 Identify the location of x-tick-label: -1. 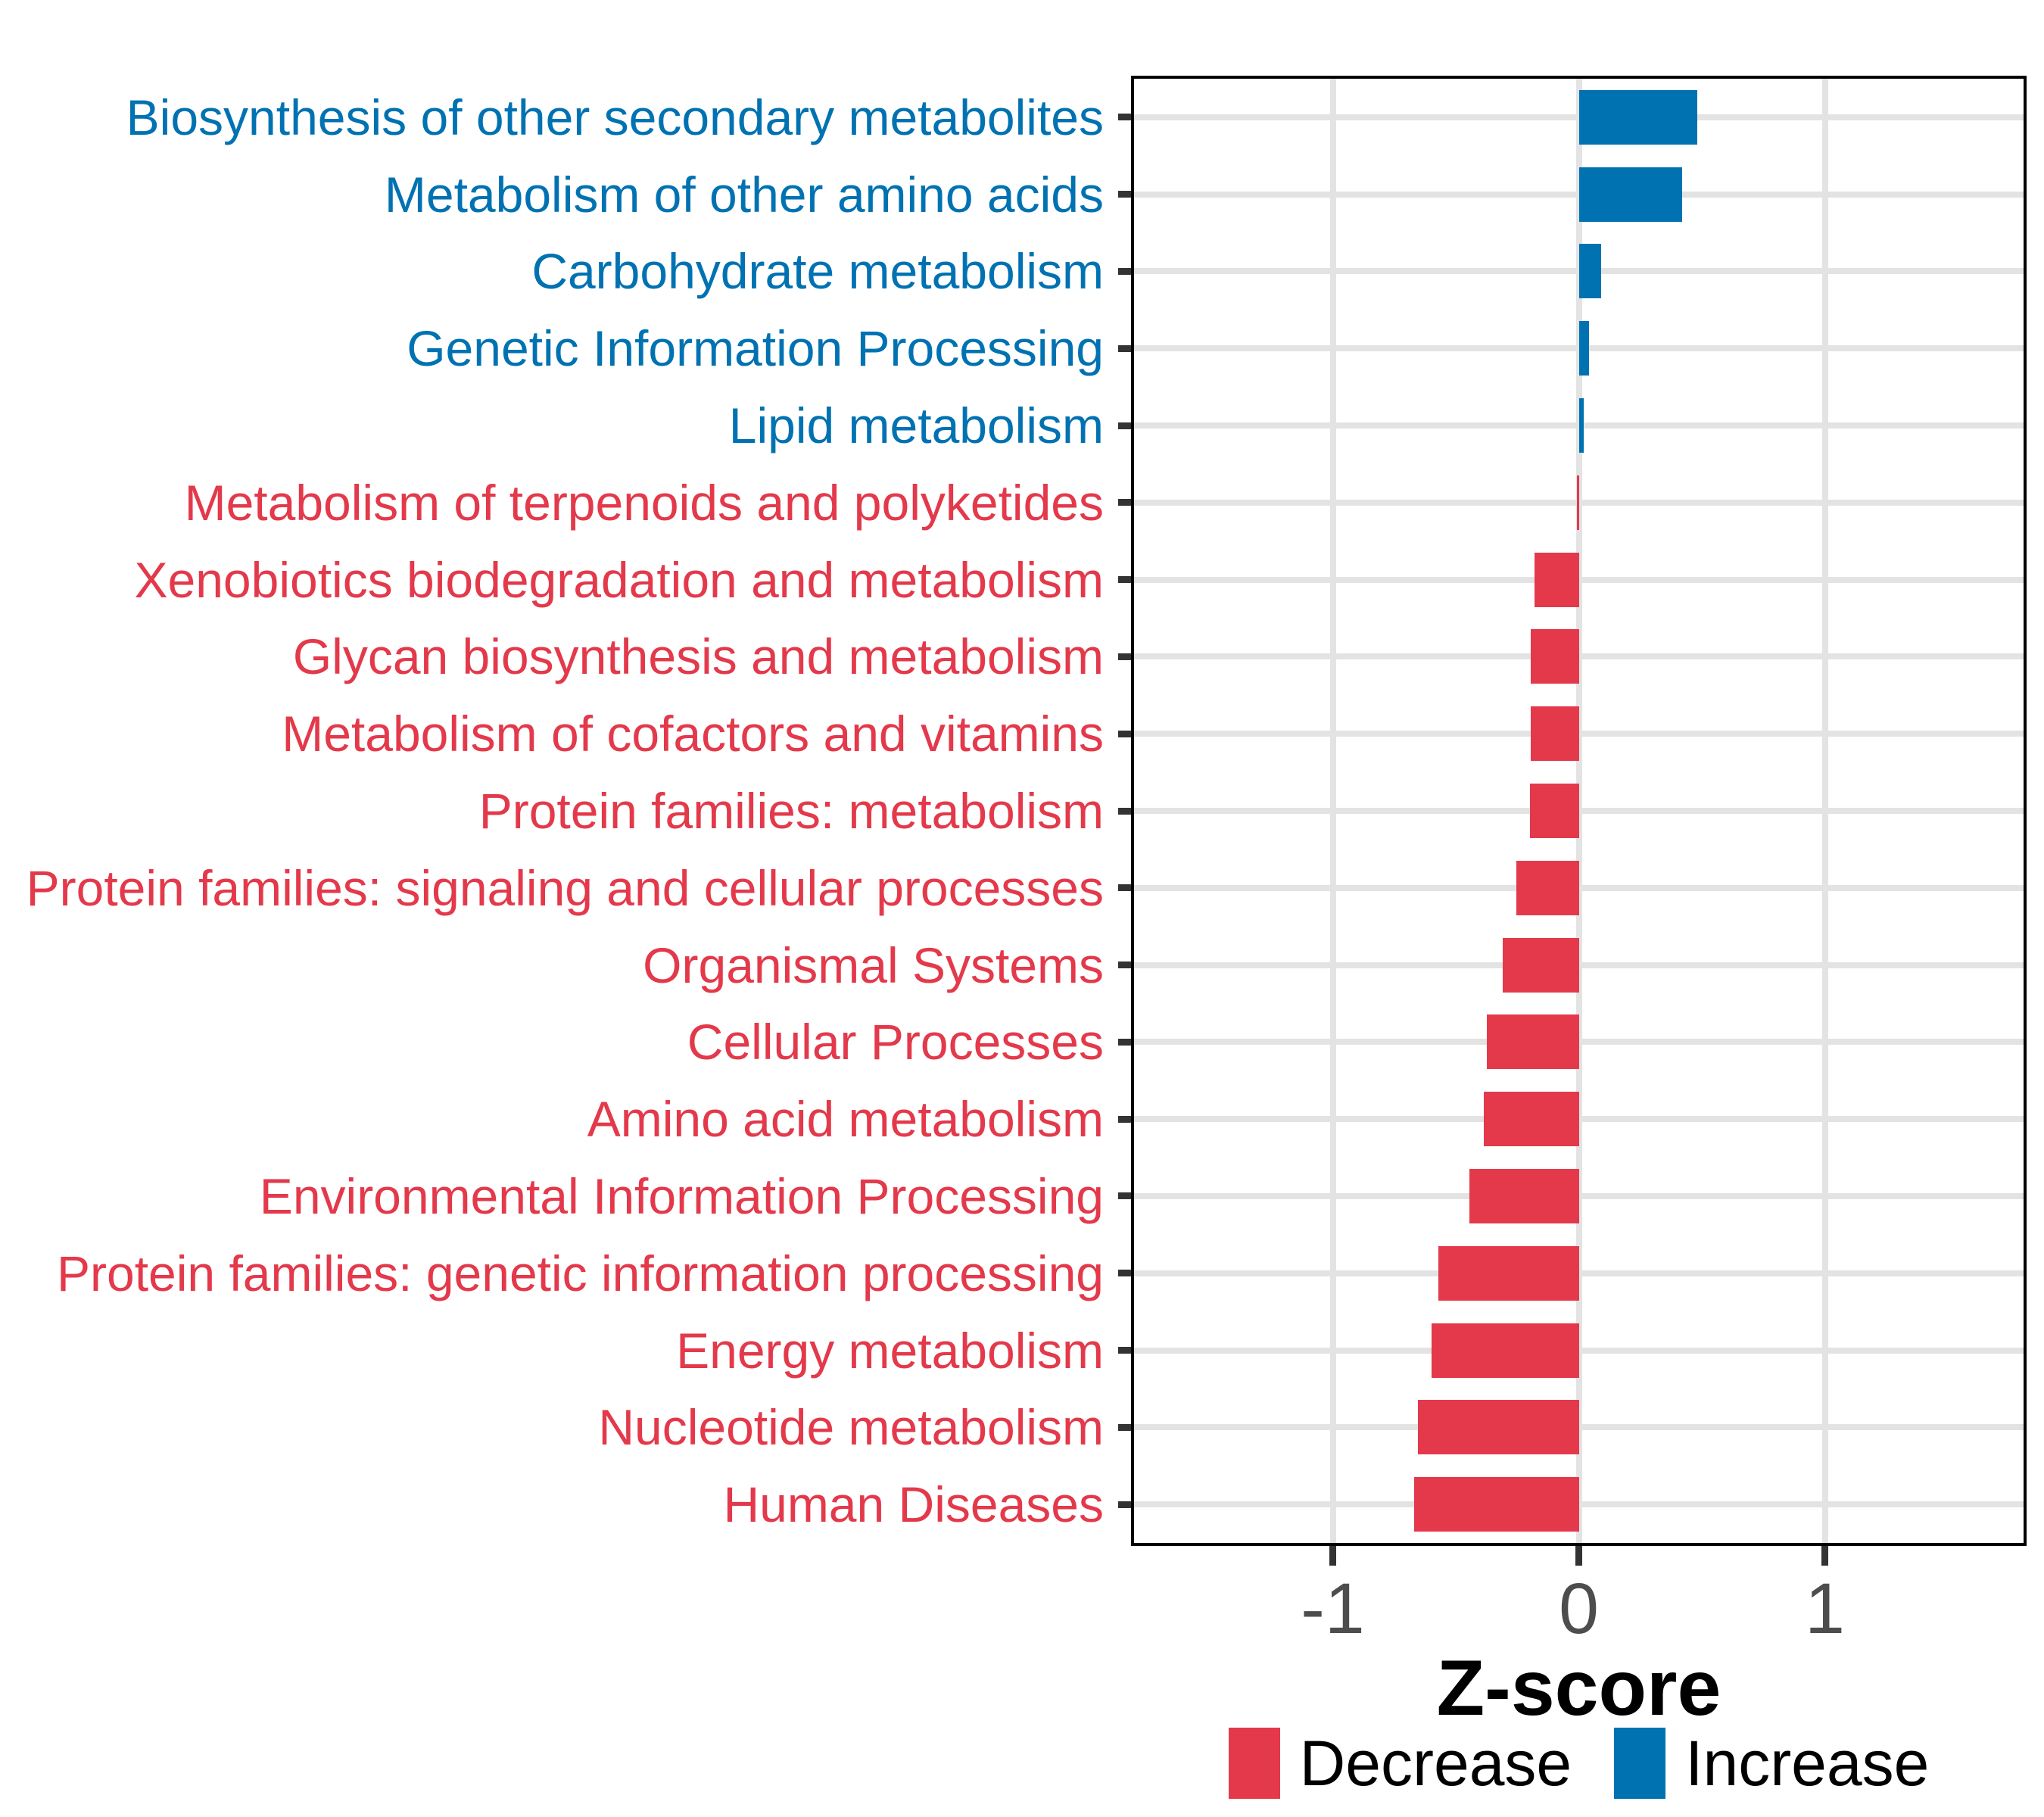
(1333, 1609).